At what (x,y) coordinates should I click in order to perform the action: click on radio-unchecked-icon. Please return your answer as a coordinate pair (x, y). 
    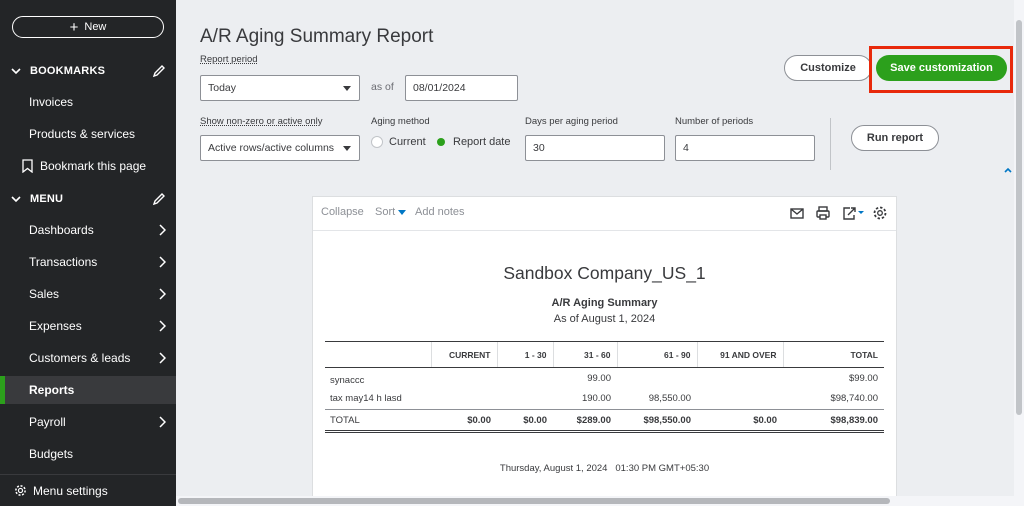
    Looking at the image, I should click on (377, 142).